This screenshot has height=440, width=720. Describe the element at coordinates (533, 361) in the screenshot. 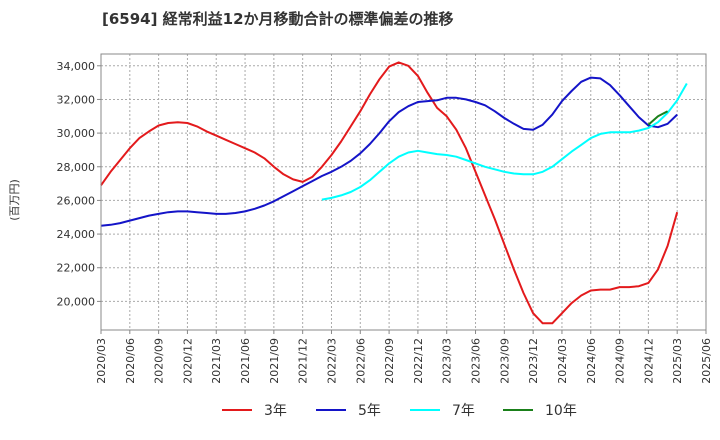

I see `x-tick-label: 2023/12` at that location.